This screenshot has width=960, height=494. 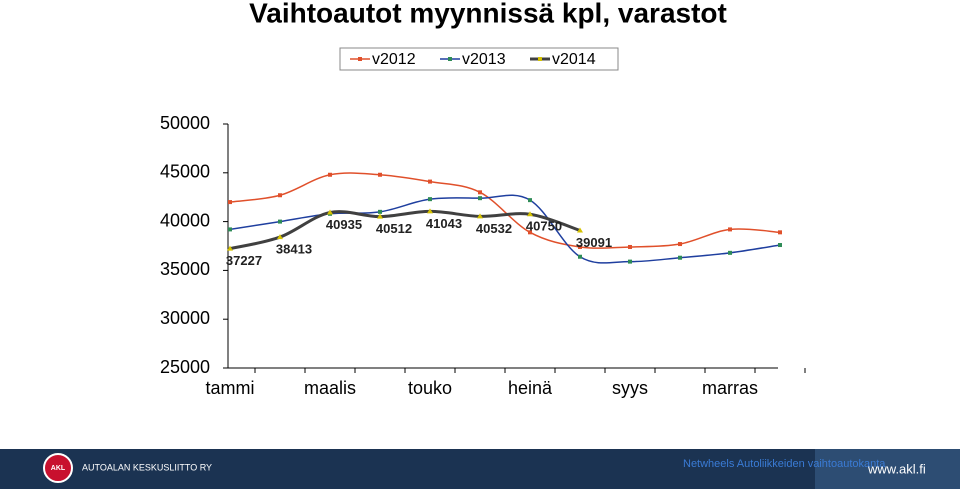 I want to click on legend-box, so click(x=479, y=59).